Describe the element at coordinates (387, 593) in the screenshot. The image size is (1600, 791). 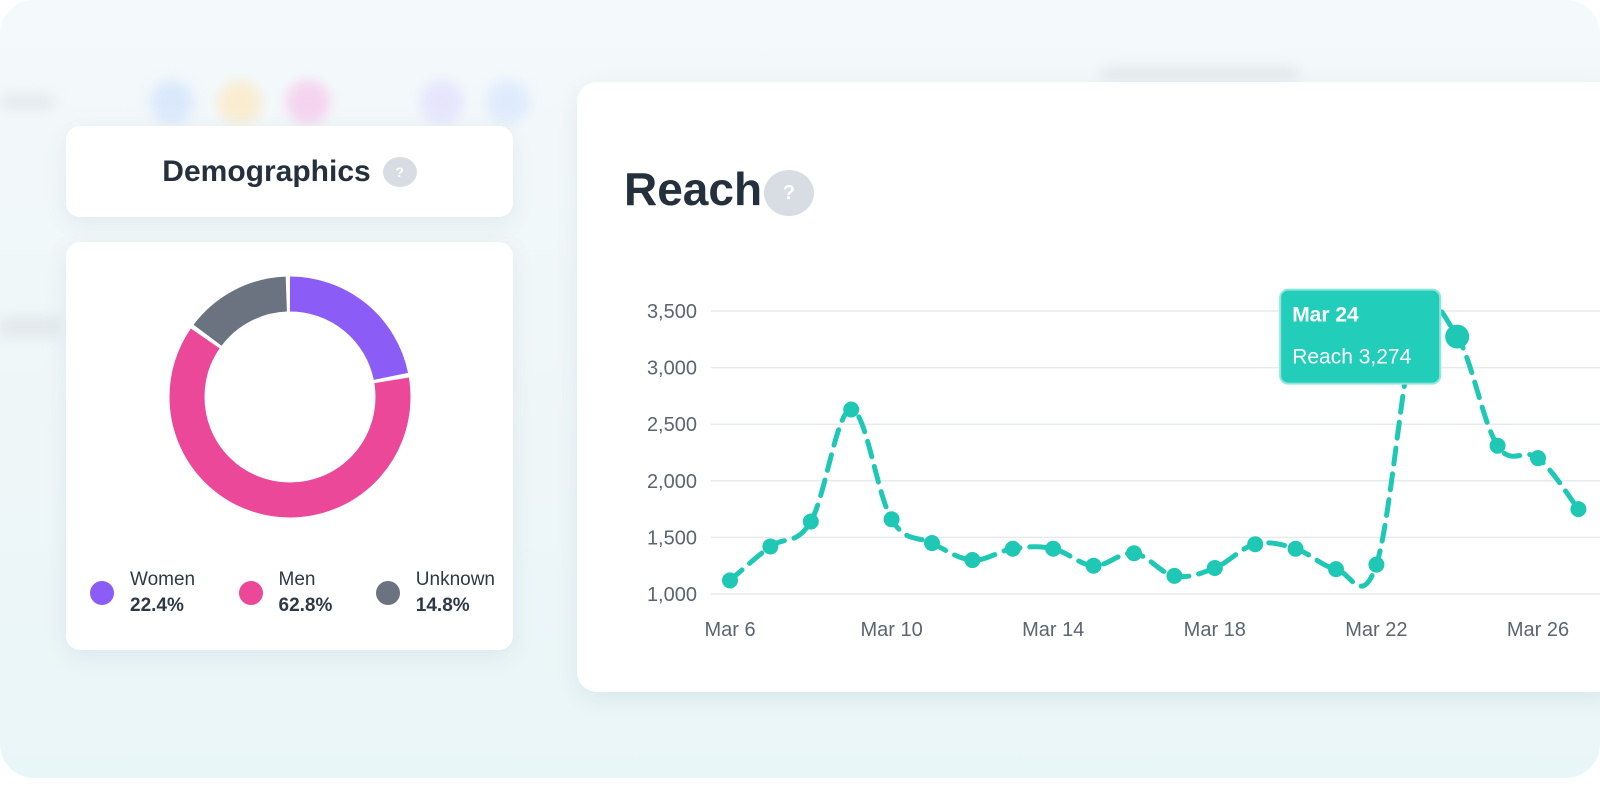
I see `unknown-dot-icon` at that location.